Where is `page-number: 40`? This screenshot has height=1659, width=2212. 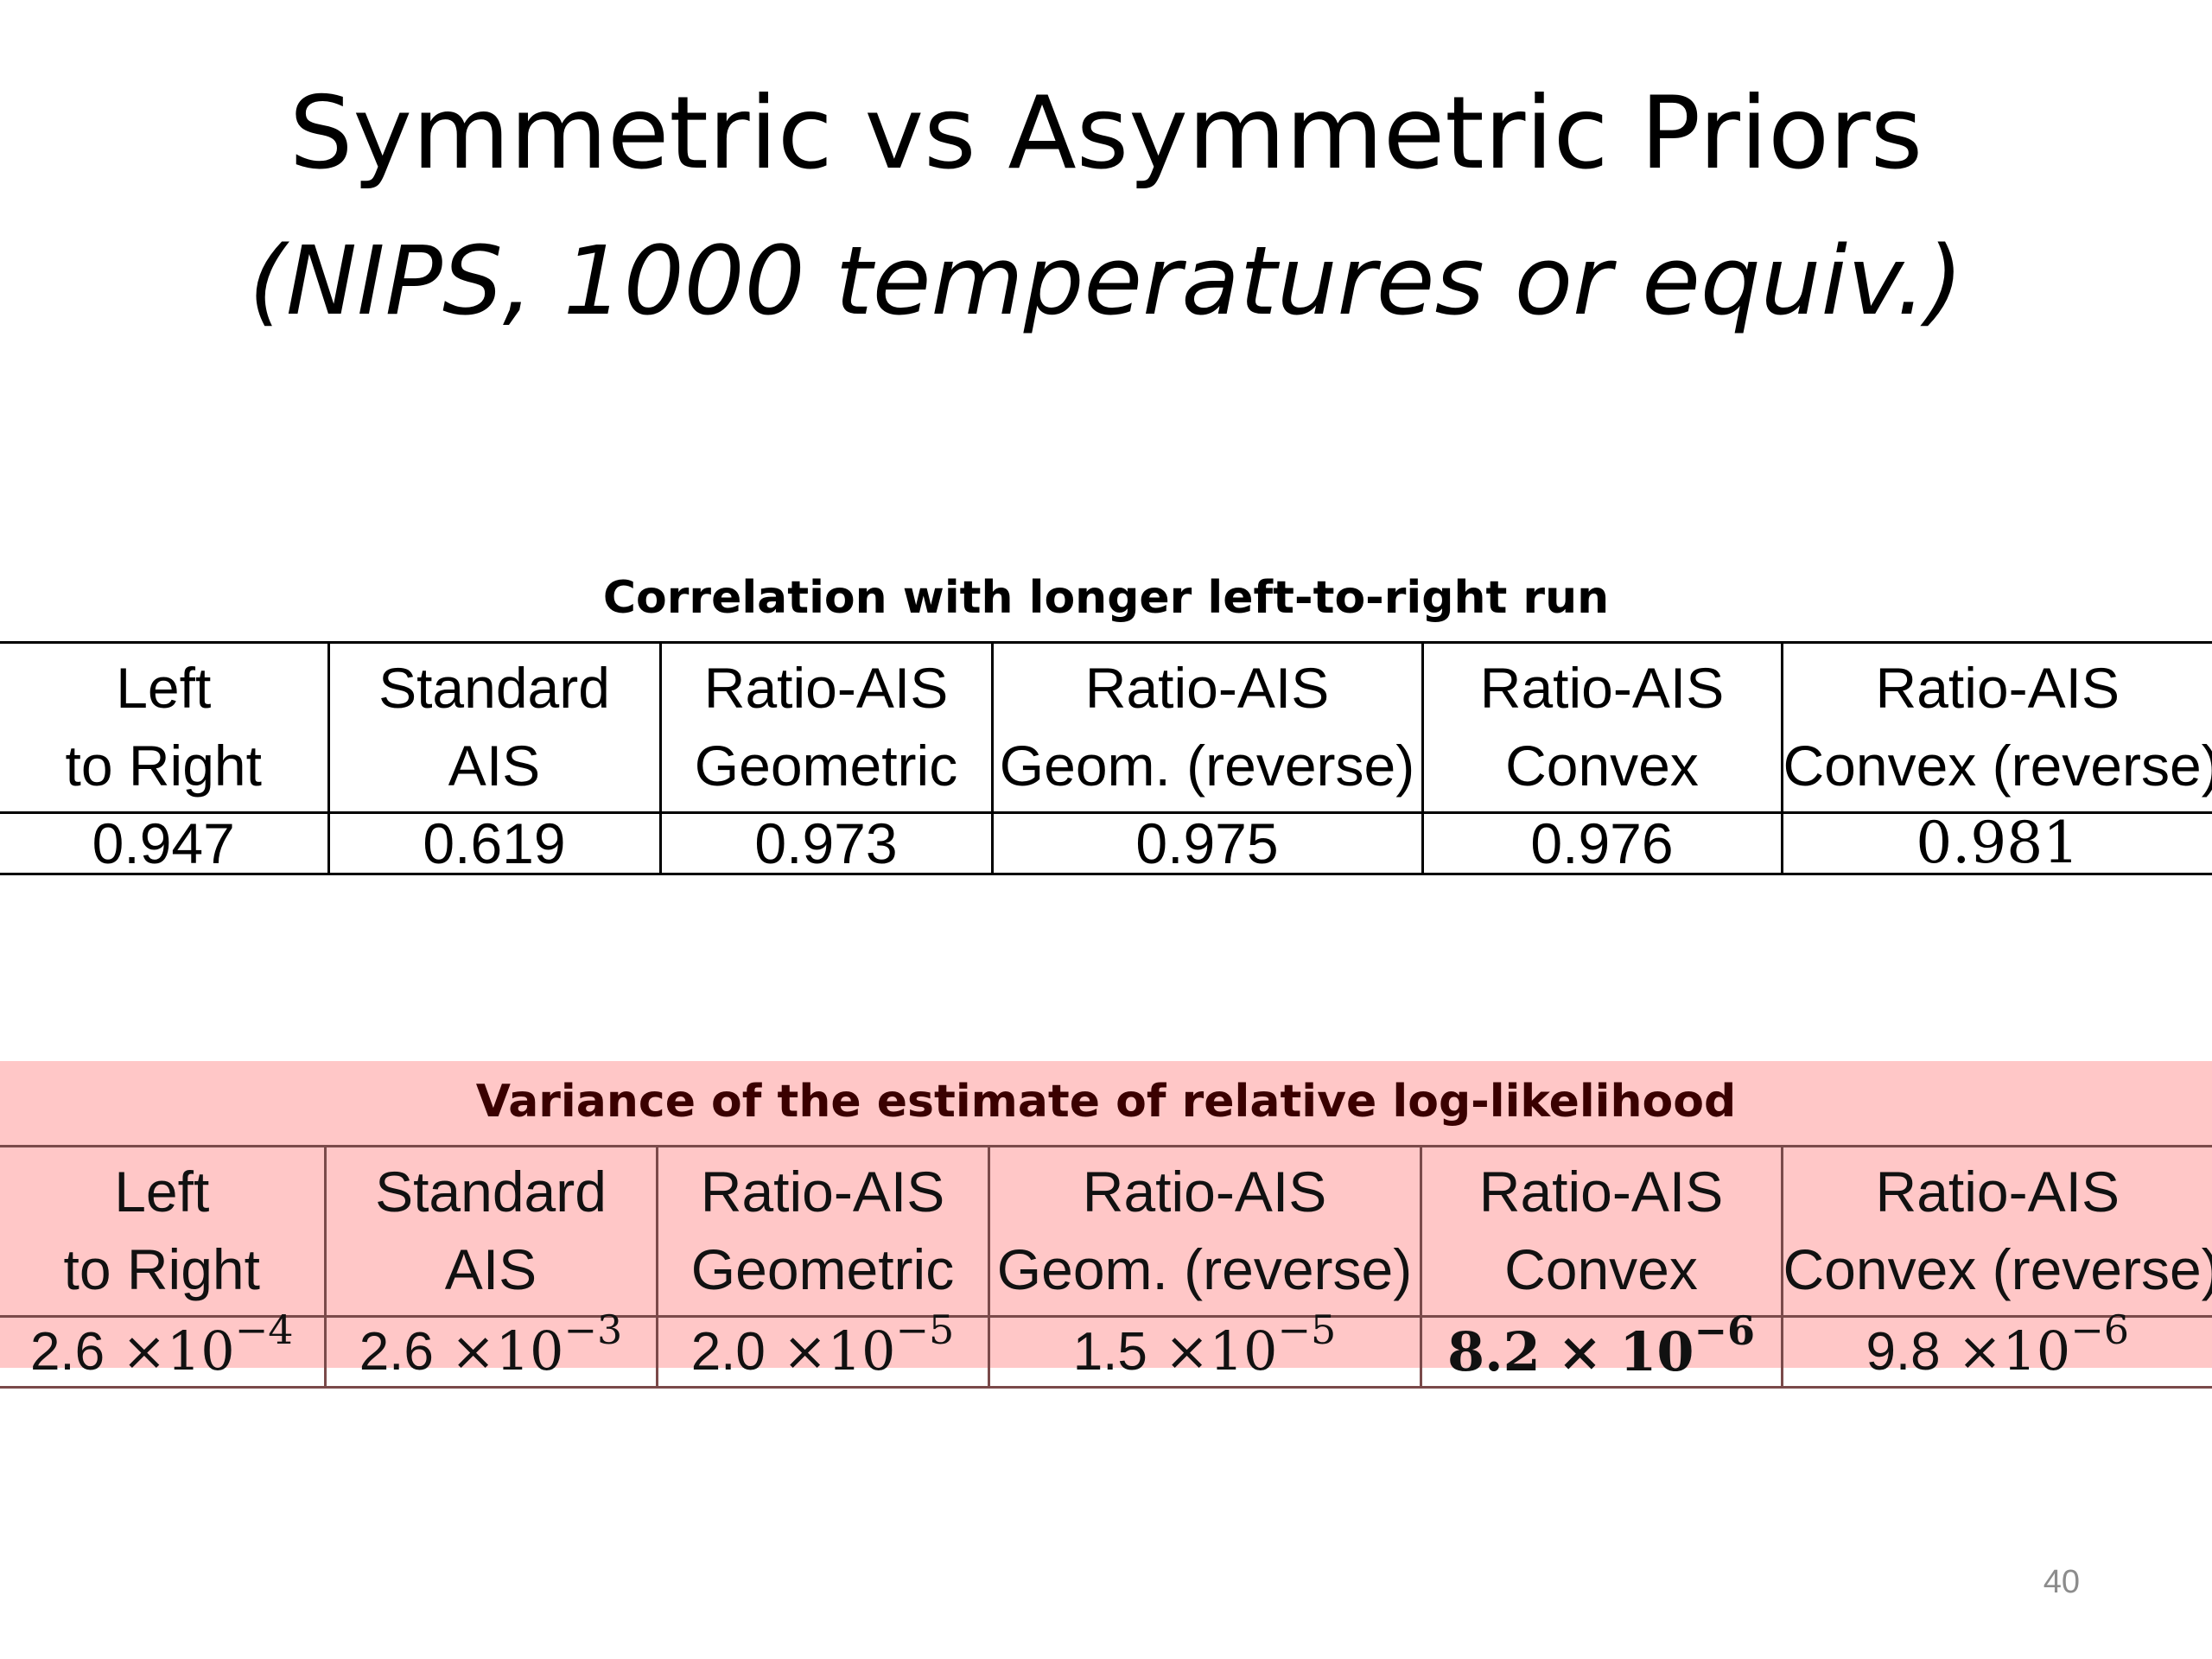
page-number: 40 is located at coordinates (2061, 1582).